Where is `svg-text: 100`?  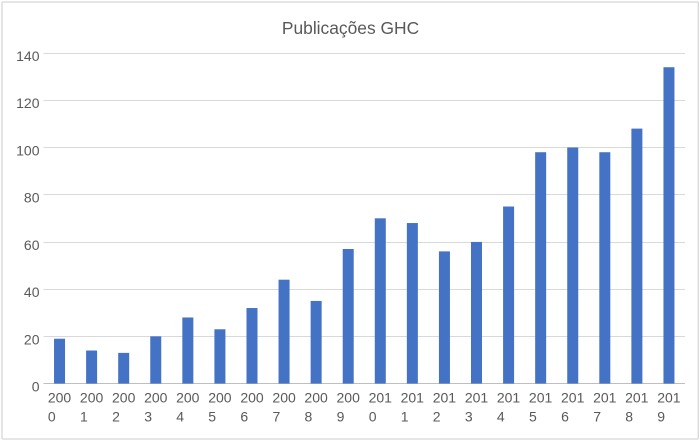 svg-text: 100 is located at coordinates (28, 150).